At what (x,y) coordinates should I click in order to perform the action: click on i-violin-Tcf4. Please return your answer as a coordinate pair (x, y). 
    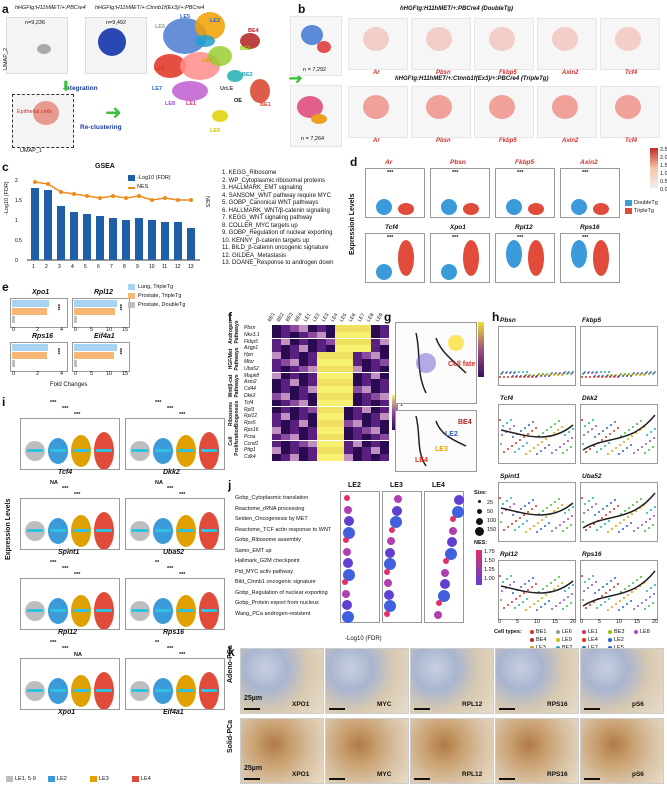
    Looking at the image, I should click on (70, 444).